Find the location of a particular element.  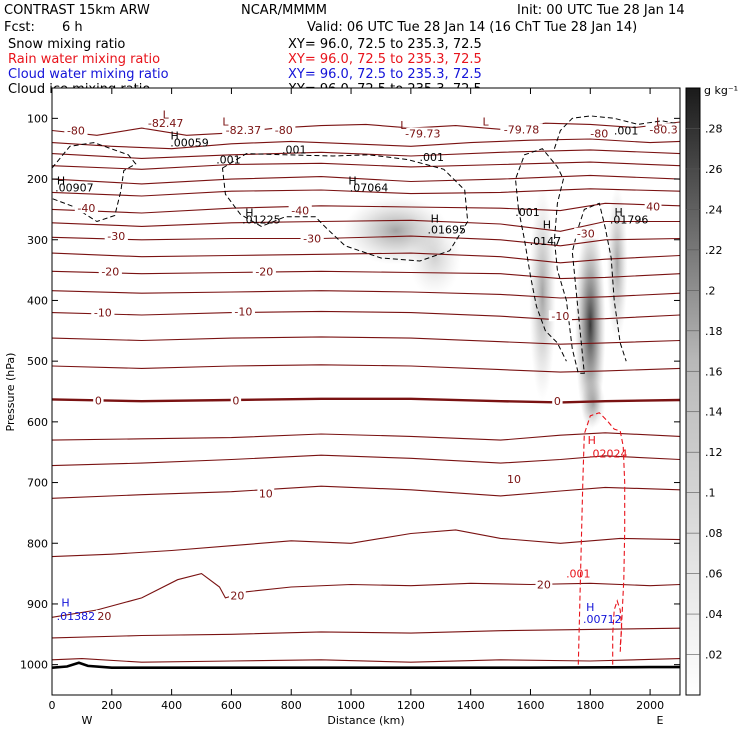

colorbar-tick-label: .26 is located at coordinates (714, 169).